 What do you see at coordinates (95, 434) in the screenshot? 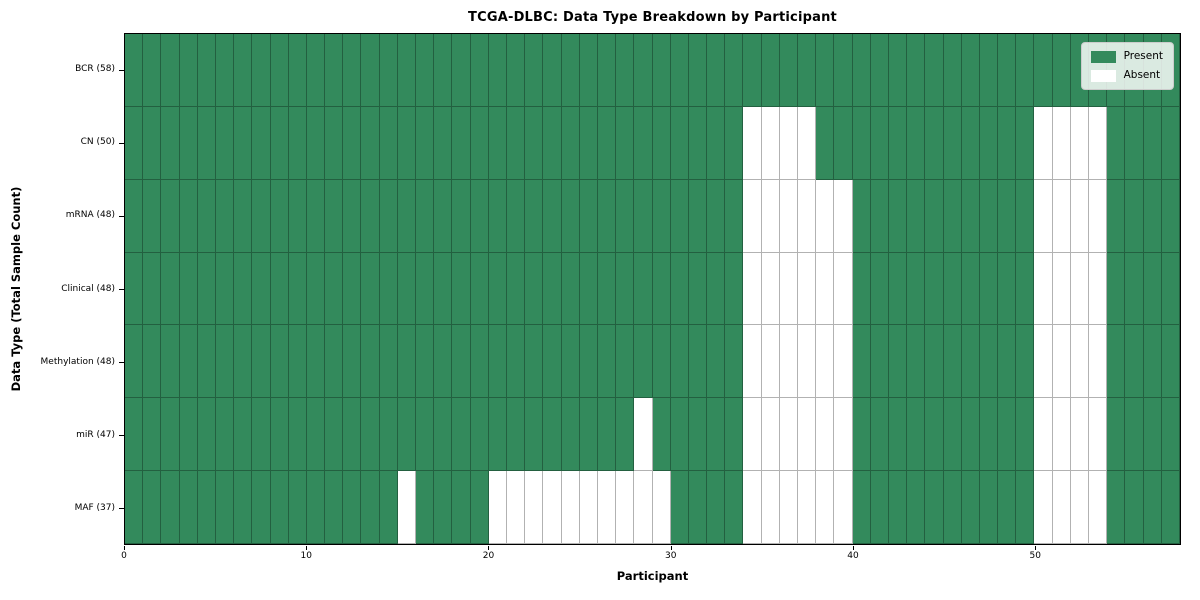
I see `y-tick-label: miR (47)` at bounding box center [95, 434].